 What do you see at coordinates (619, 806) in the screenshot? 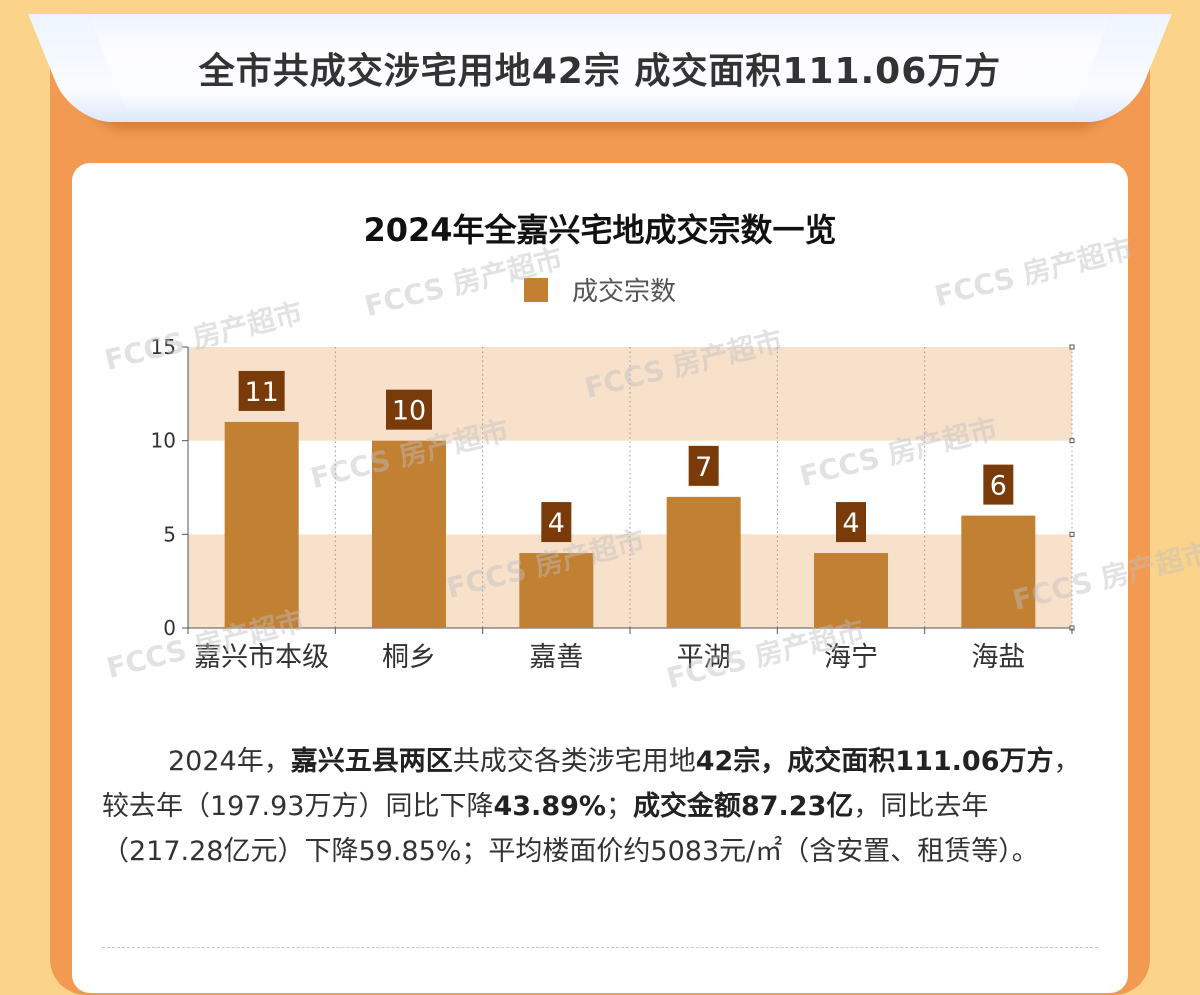
I see `summary-text: ；` at bounding box center [619, 806].